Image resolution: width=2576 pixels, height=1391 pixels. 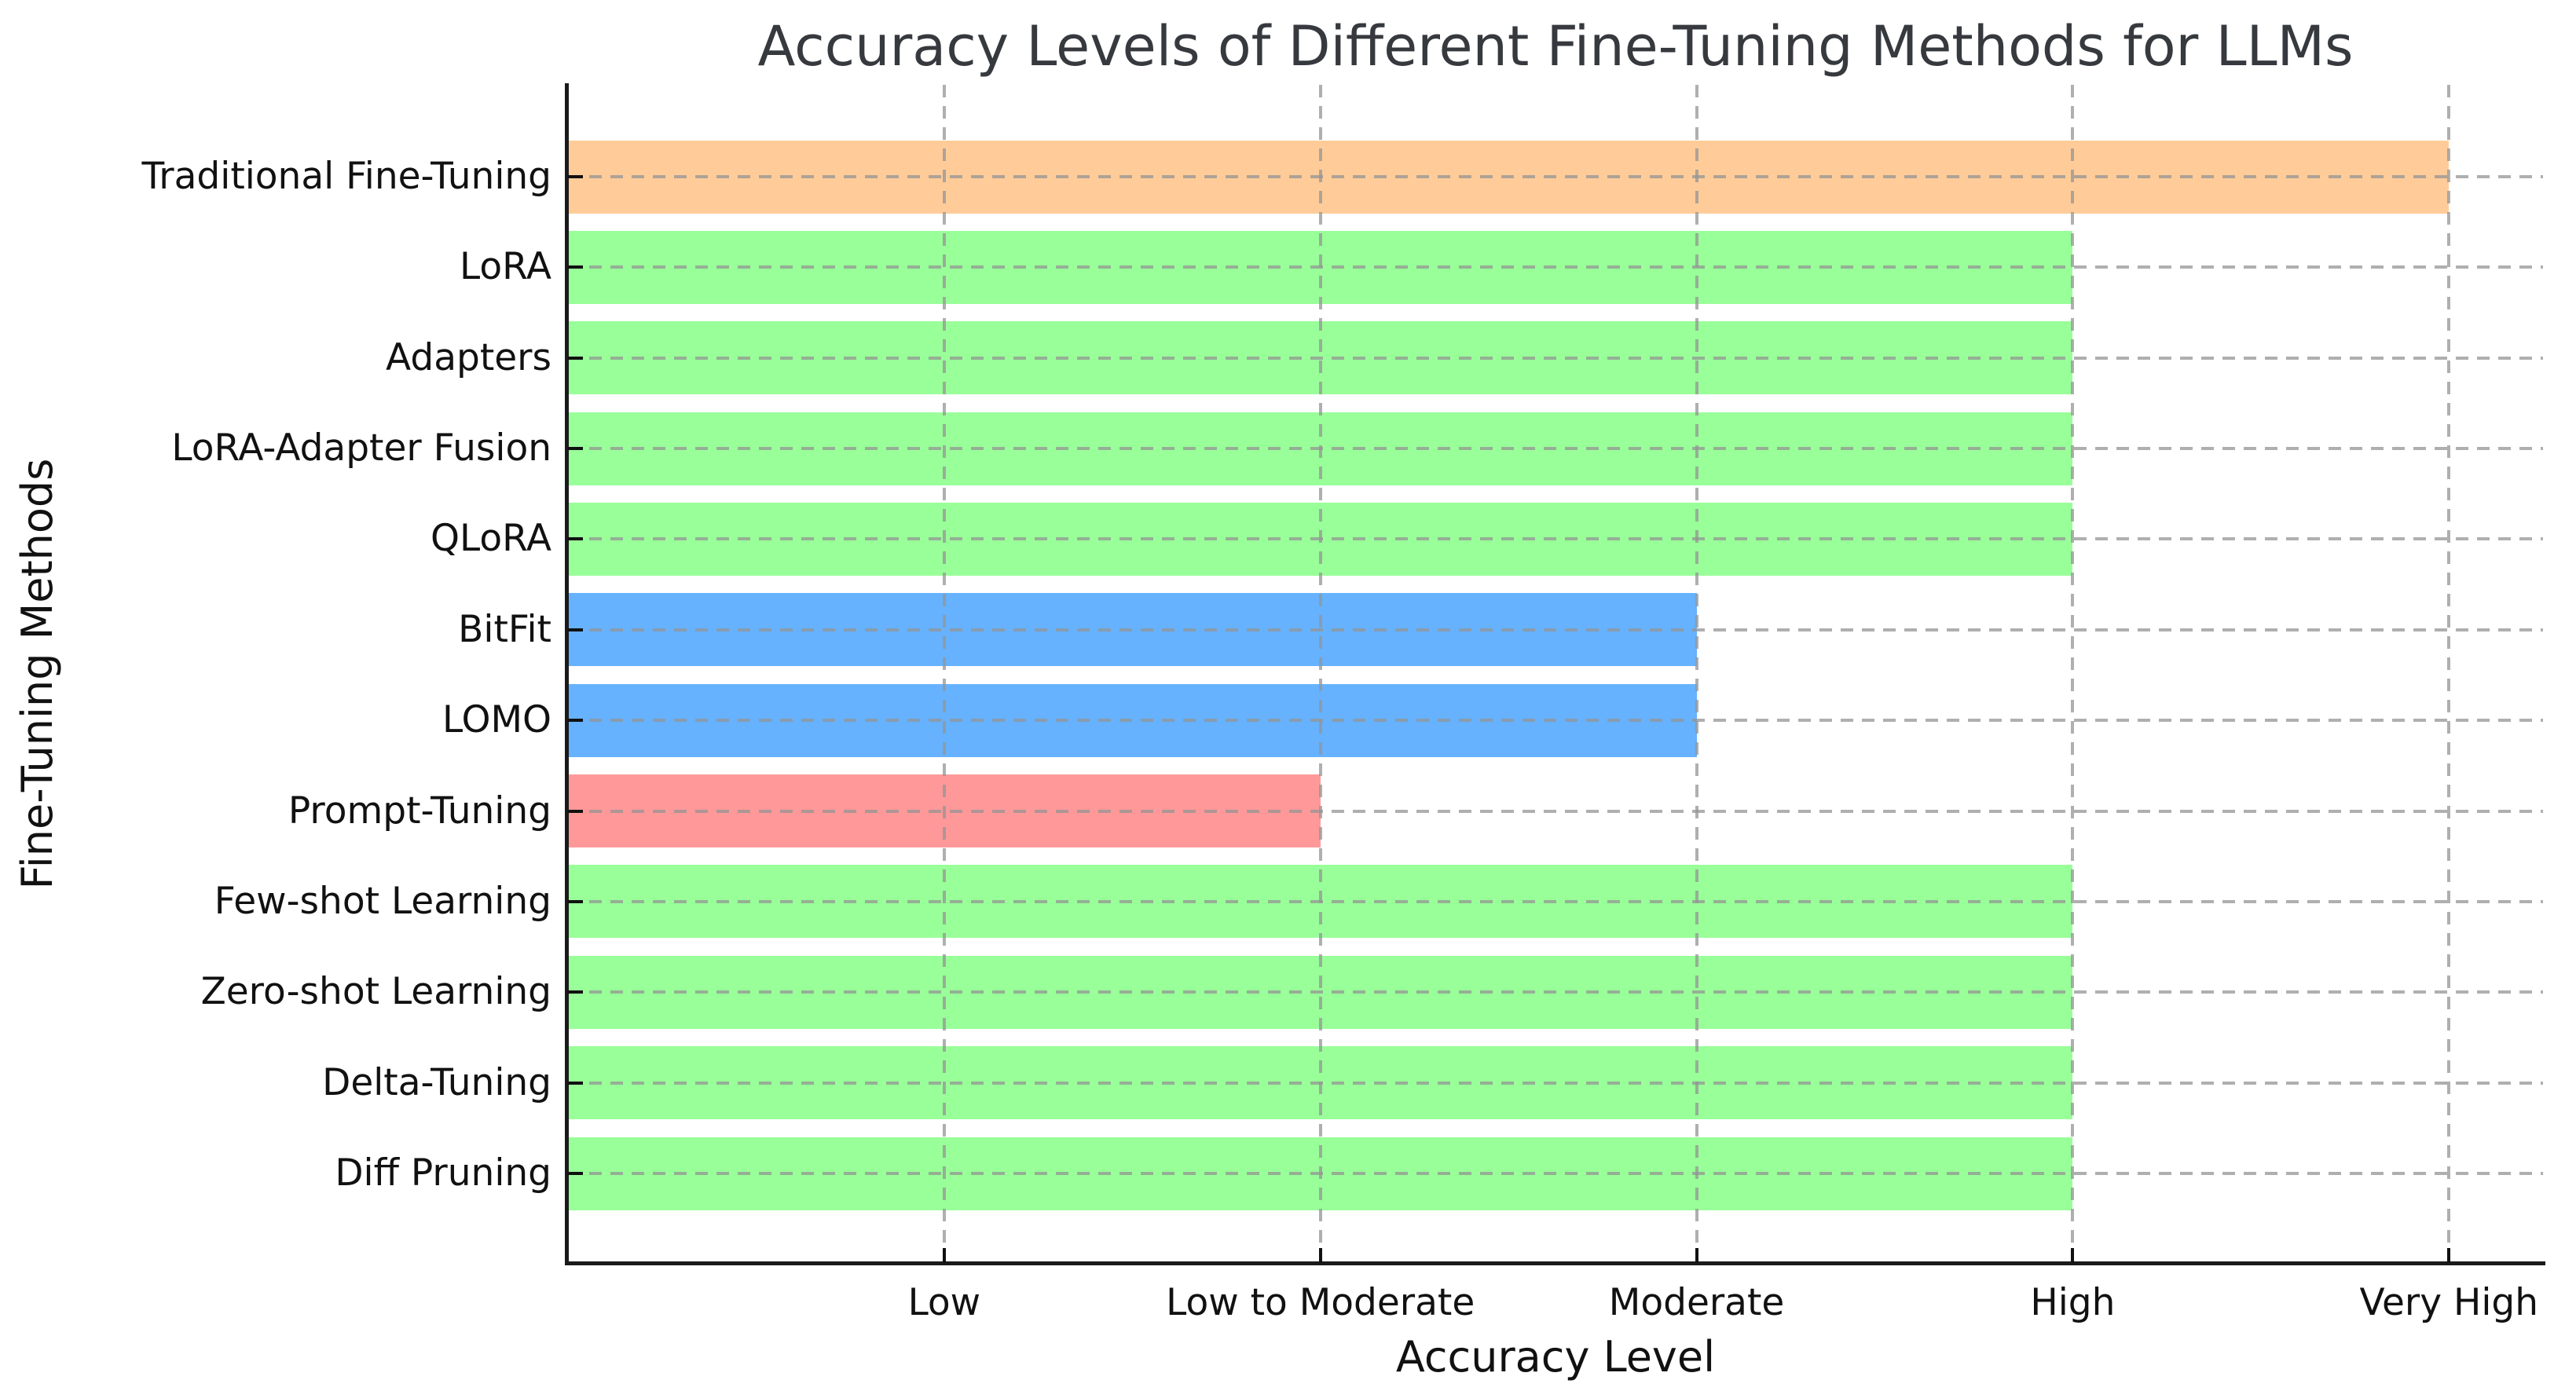 What do you see at coordinates (375, 992) in the screenshot?
I see `y-category-label: Zero-shot Learning` at bounding box center [375, 992].